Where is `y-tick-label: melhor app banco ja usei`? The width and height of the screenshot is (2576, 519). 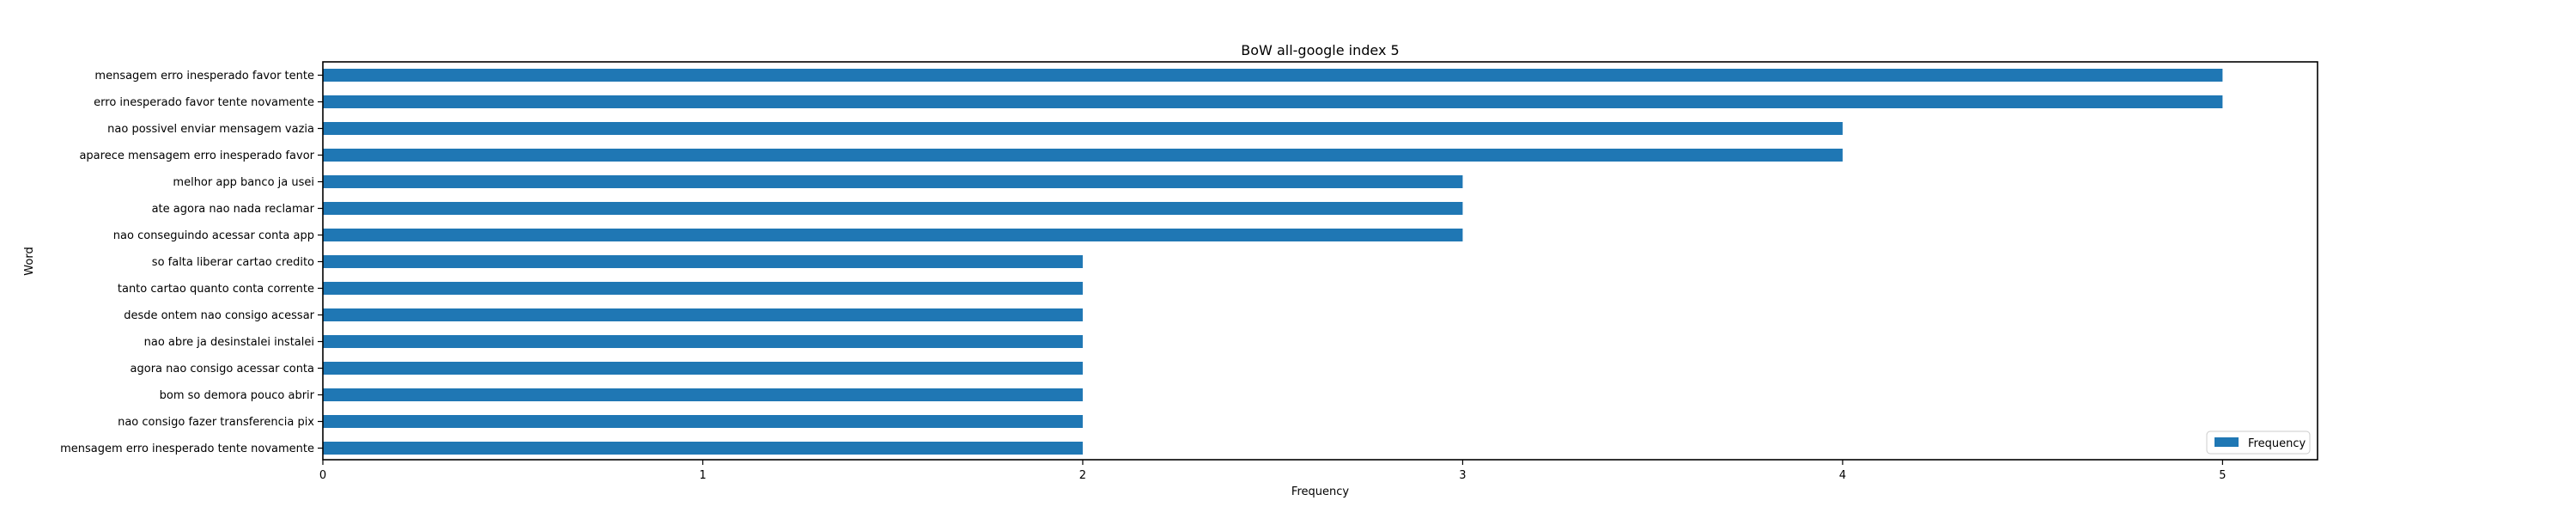 y-tick-label: melhor app banco ja usei is located at coordinates (243, 182).